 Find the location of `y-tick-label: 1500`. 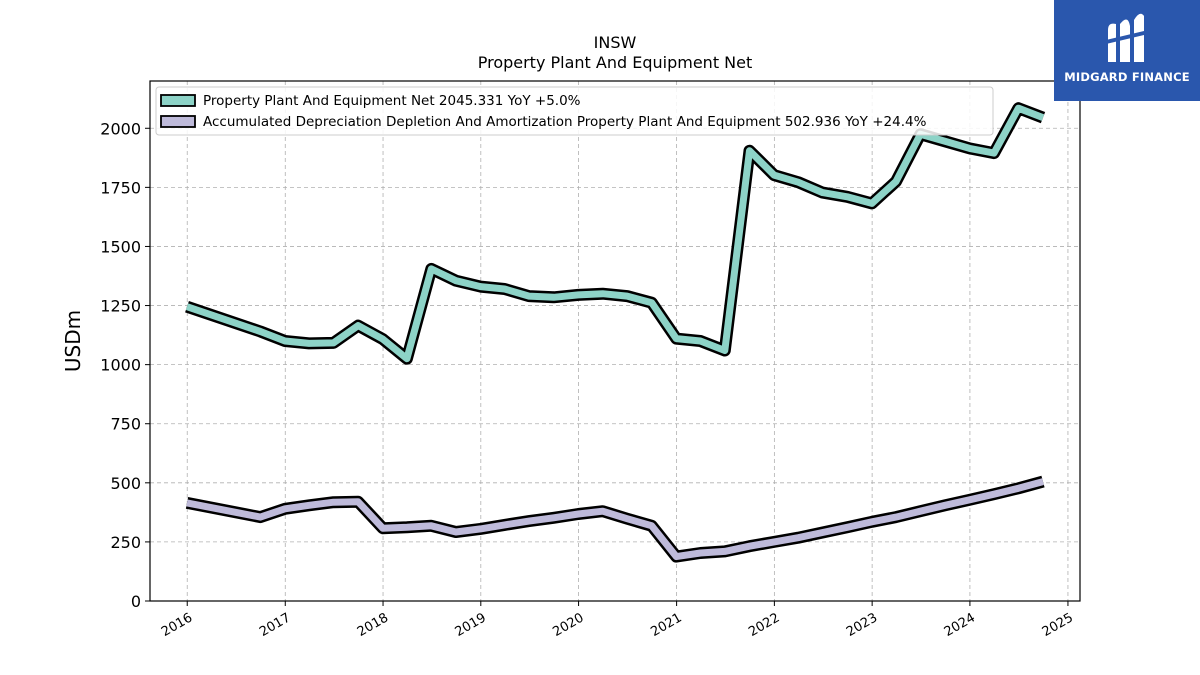

y-tick-label: 1500 is located at coordinates (120, 246).